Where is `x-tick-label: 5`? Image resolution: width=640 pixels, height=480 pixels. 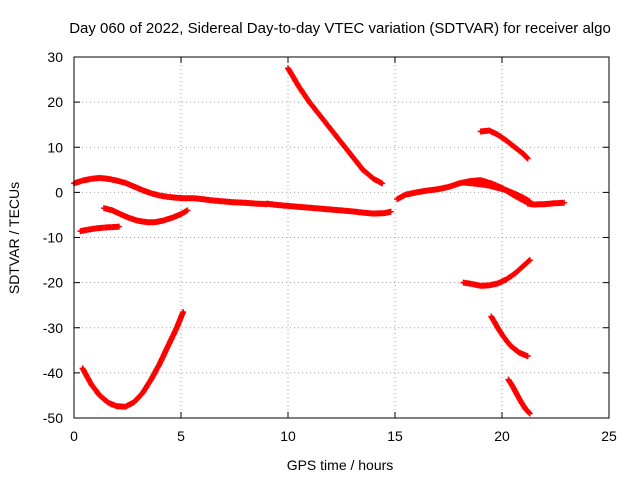
x-tick-label: 5 is located at coordinates (181, 436).